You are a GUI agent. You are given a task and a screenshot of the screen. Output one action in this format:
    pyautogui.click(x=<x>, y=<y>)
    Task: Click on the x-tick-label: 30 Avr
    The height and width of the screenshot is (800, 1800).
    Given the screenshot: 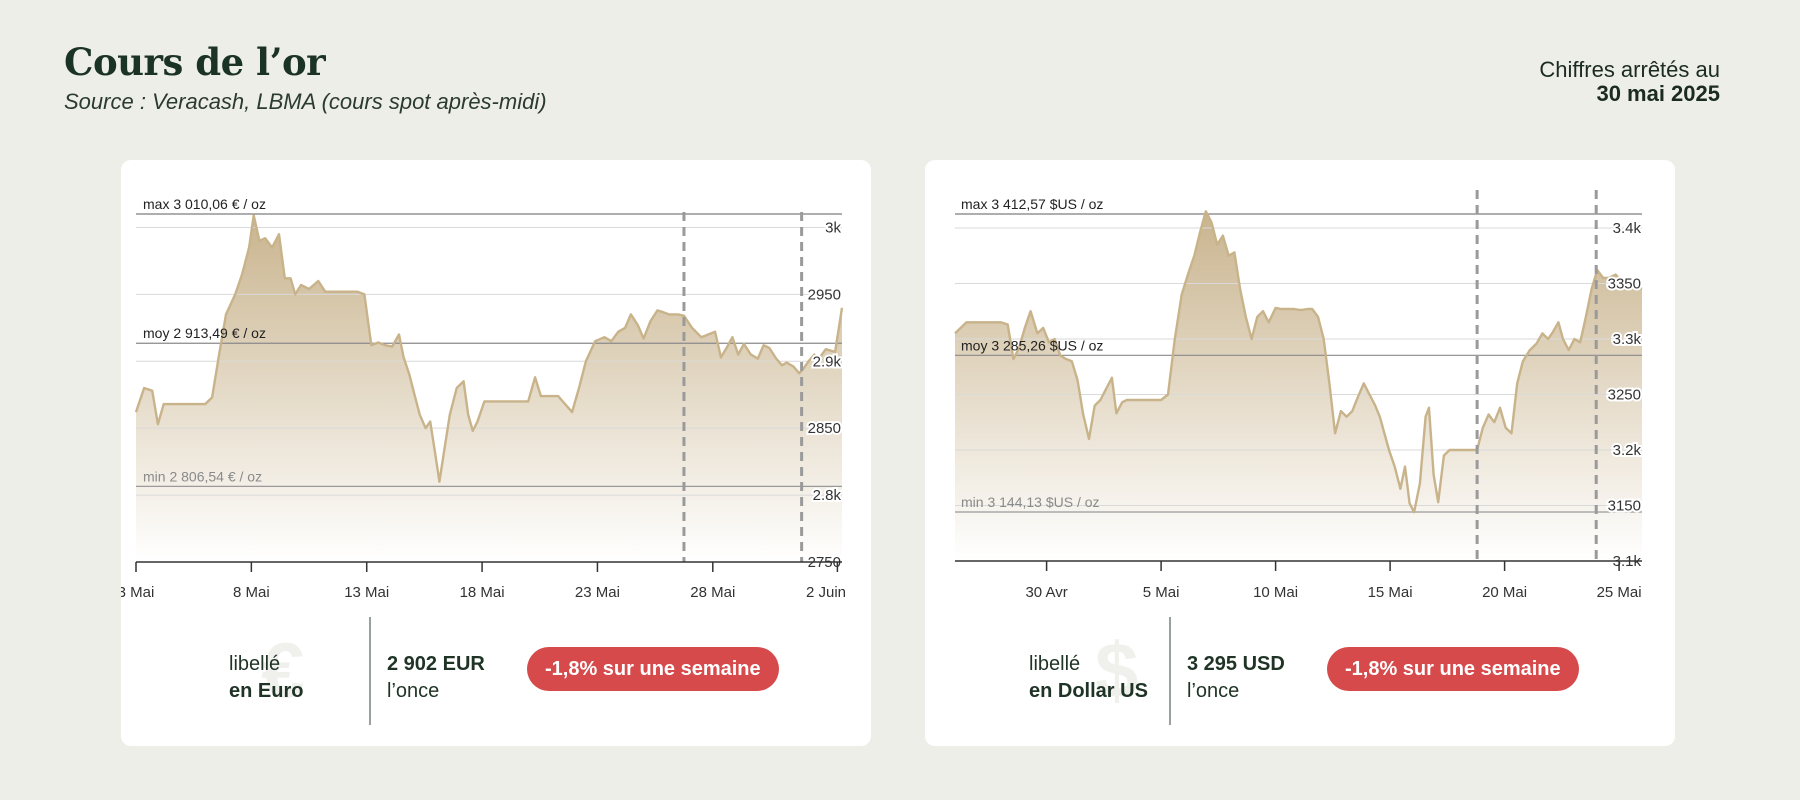 What is the action you would take?
    pyautogui.click(x=1046, y=592)
    